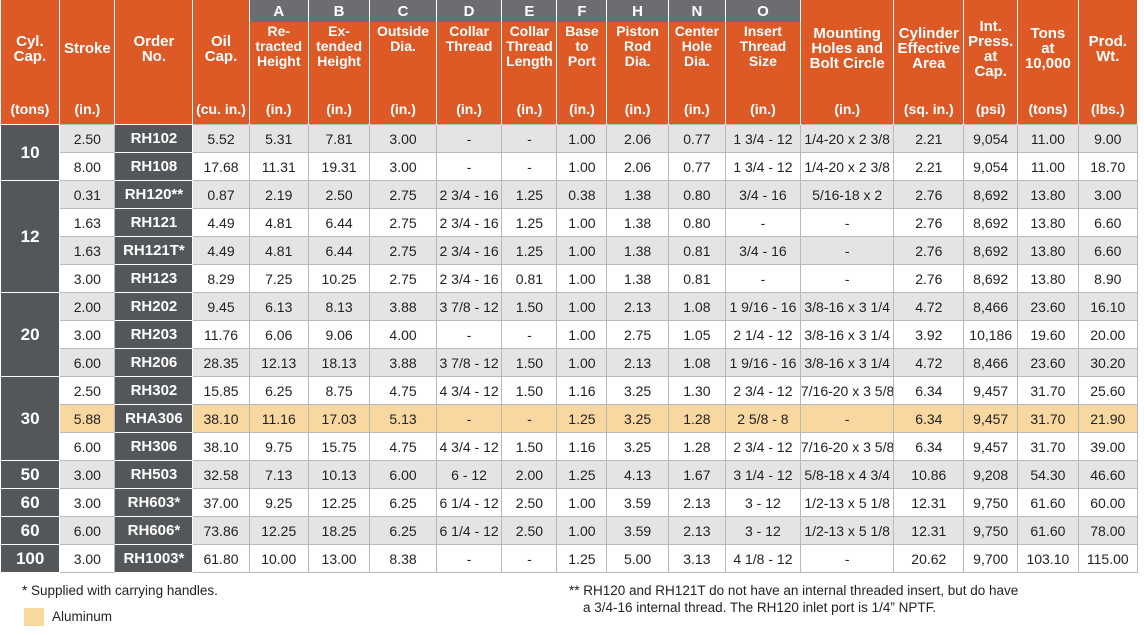 The width and height of the screenshot is (1144, 635). I want to click on table-cell: 17.68, so click(221, 166).